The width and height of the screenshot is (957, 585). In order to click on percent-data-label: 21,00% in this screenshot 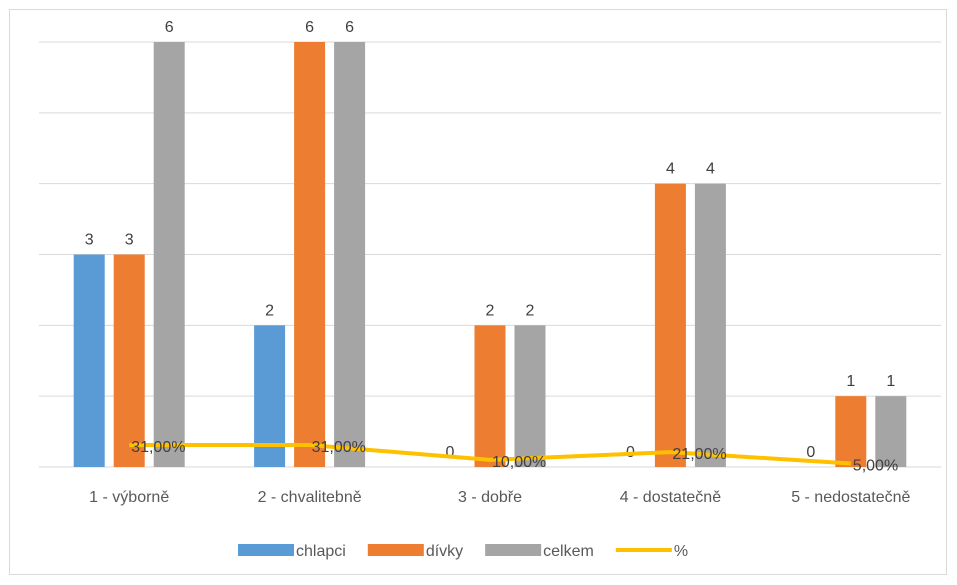, I will do `click(699, 454)`.